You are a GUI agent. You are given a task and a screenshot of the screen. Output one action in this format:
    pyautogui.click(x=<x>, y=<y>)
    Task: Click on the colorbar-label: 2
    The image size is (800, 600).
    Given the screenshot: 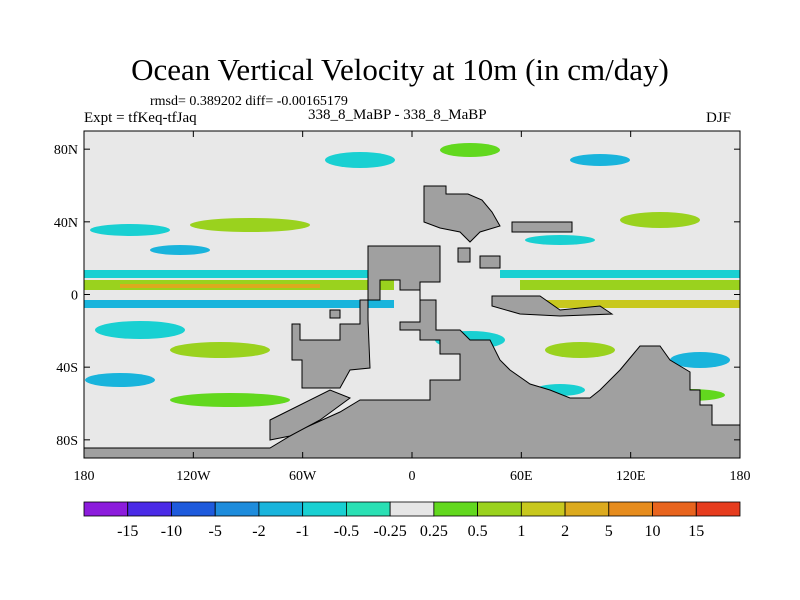 What is the action you would take?
    pyautogui.click(x=565, y=531)
    